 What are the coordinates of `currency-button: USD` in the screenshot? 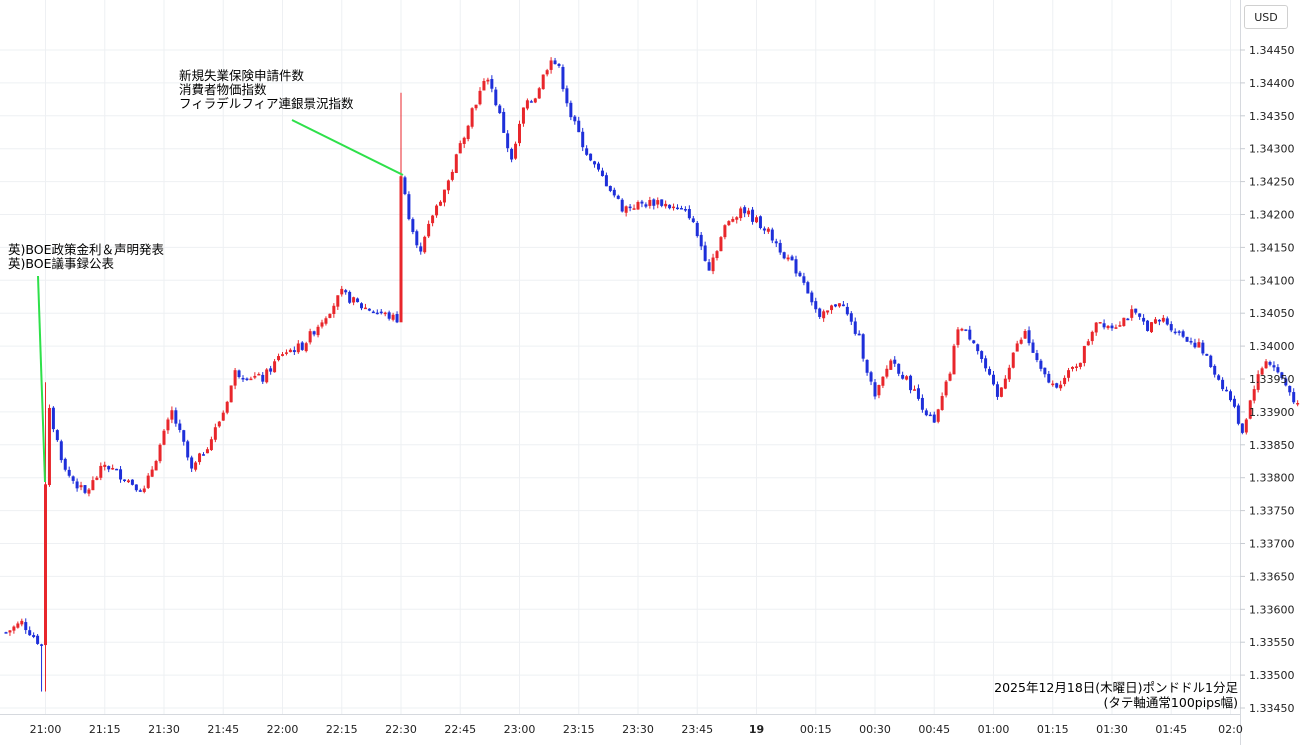 It's located at (1266, 17).